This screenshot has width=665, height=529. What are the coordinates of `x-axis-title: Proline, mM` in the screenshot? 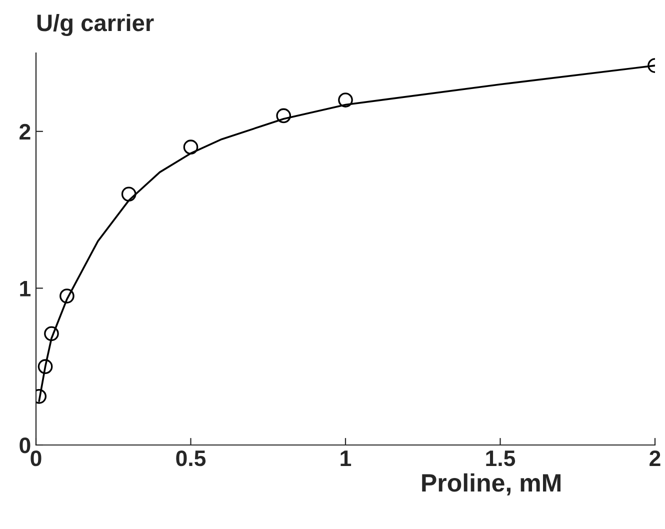 It's located at (491, 484).